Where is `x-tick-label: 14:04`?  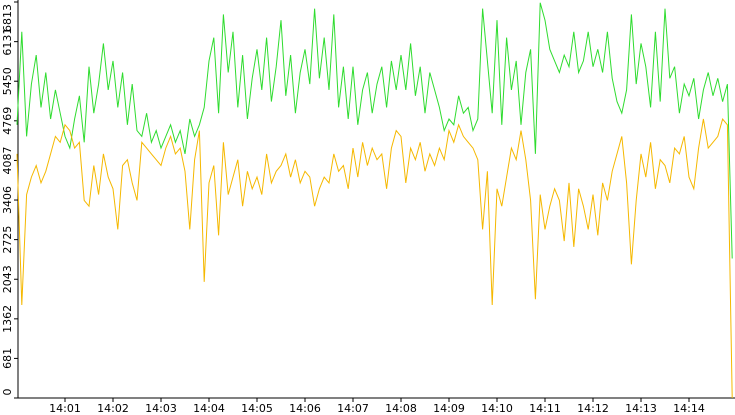
x-tick-label: 14:04 is located at coordinates (209, 408).